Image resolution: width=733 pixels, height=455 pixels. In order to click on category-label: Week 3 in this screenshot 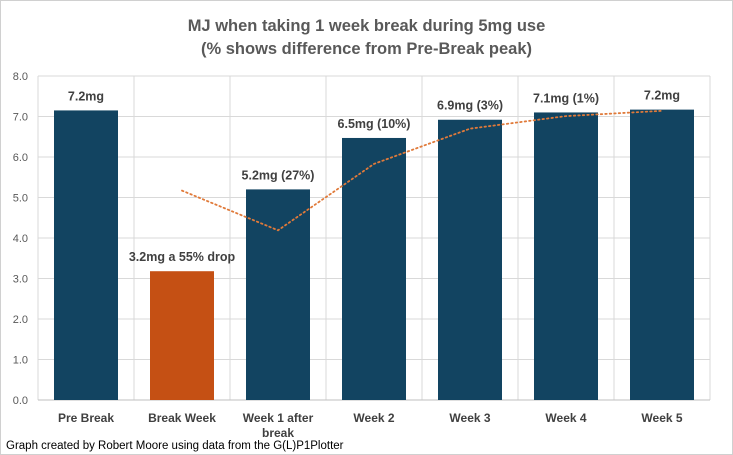, I will do `click(469, 418)`.